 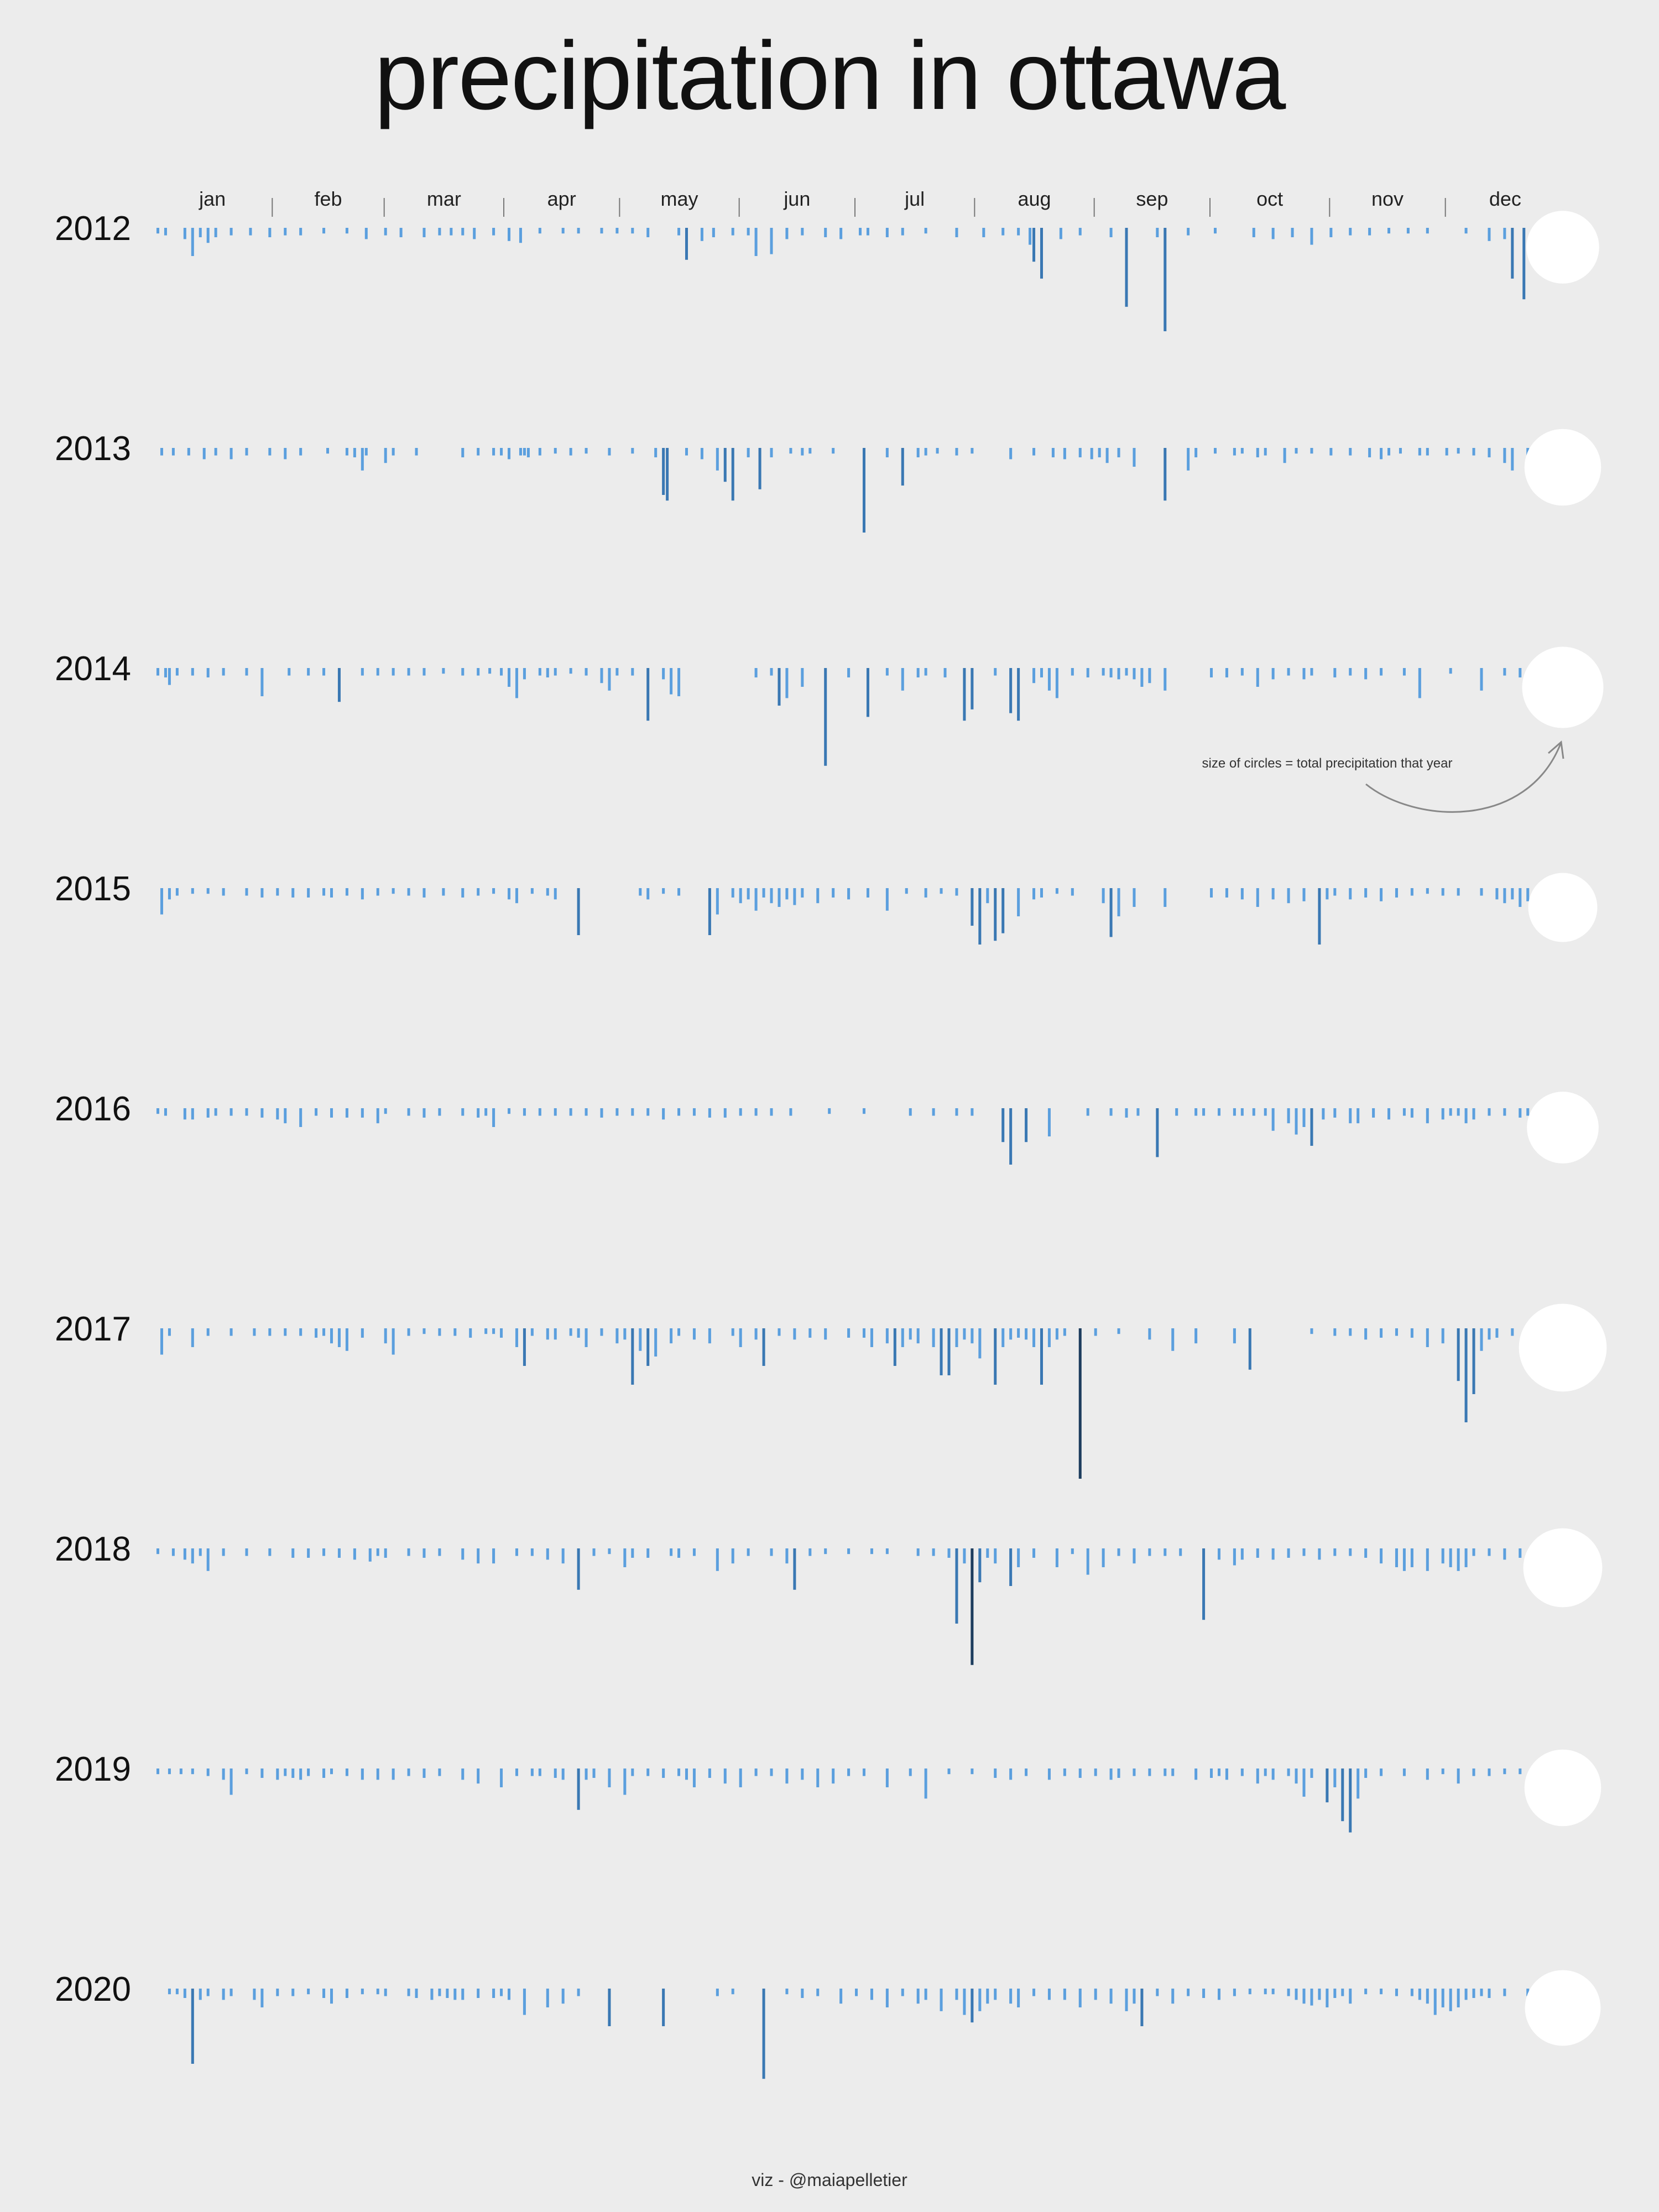 I want to click on month-label: sep, so click(x=1152, y=199).